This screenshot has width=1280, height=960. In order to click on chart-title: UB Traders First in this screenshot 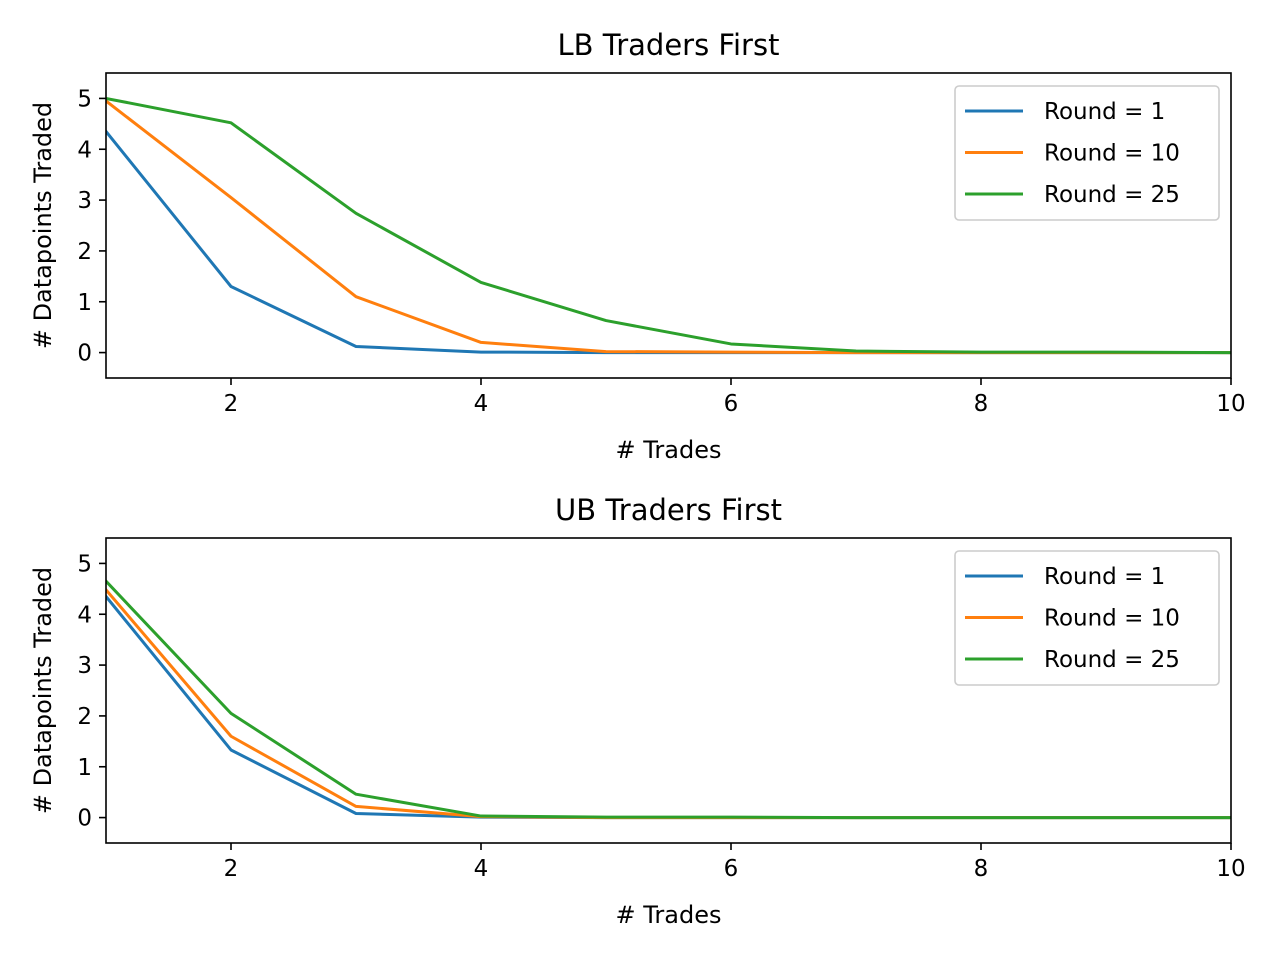, I will do `click(668, 510)`.